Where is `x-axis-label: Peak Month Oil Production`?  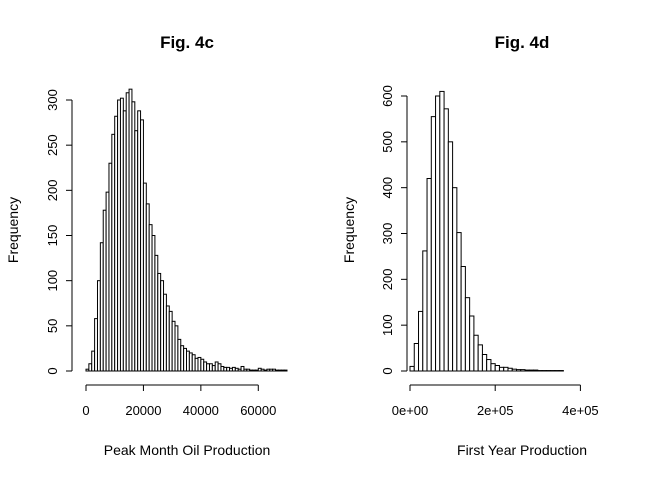 x-axis-label: Peak Month Oil Production is located at coordinates (187, 450).